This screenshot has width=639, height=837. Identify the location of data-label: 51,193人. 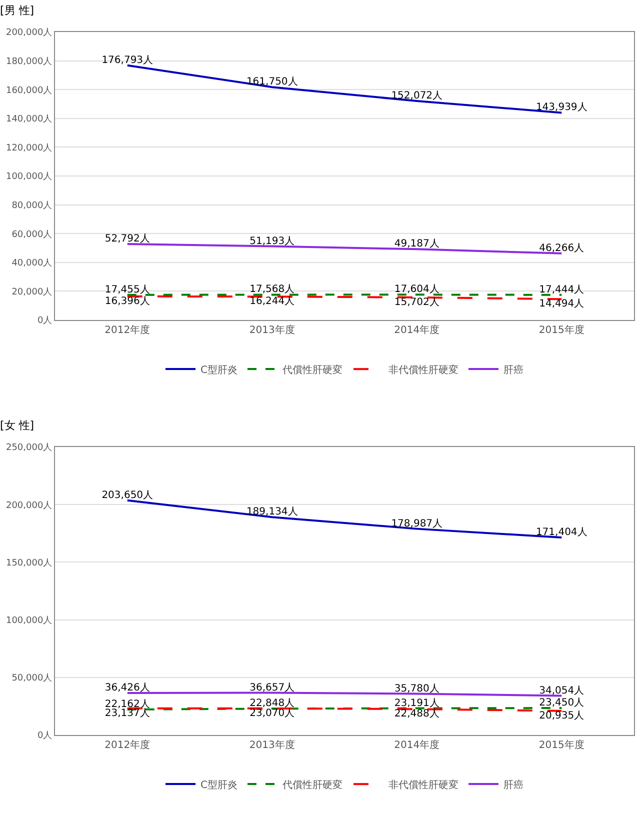
(272, 241).